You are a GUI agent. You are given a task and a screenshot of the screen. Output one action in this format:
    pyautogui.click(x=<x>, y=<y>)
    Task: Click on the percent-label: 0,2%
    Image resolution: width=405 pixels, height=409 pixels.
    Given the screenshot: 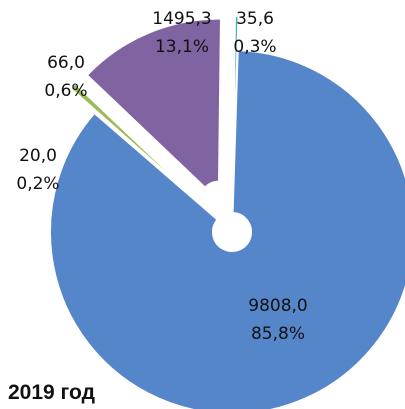 What is the action you would take?
    pyautogui.click(x=37, y=184)
    